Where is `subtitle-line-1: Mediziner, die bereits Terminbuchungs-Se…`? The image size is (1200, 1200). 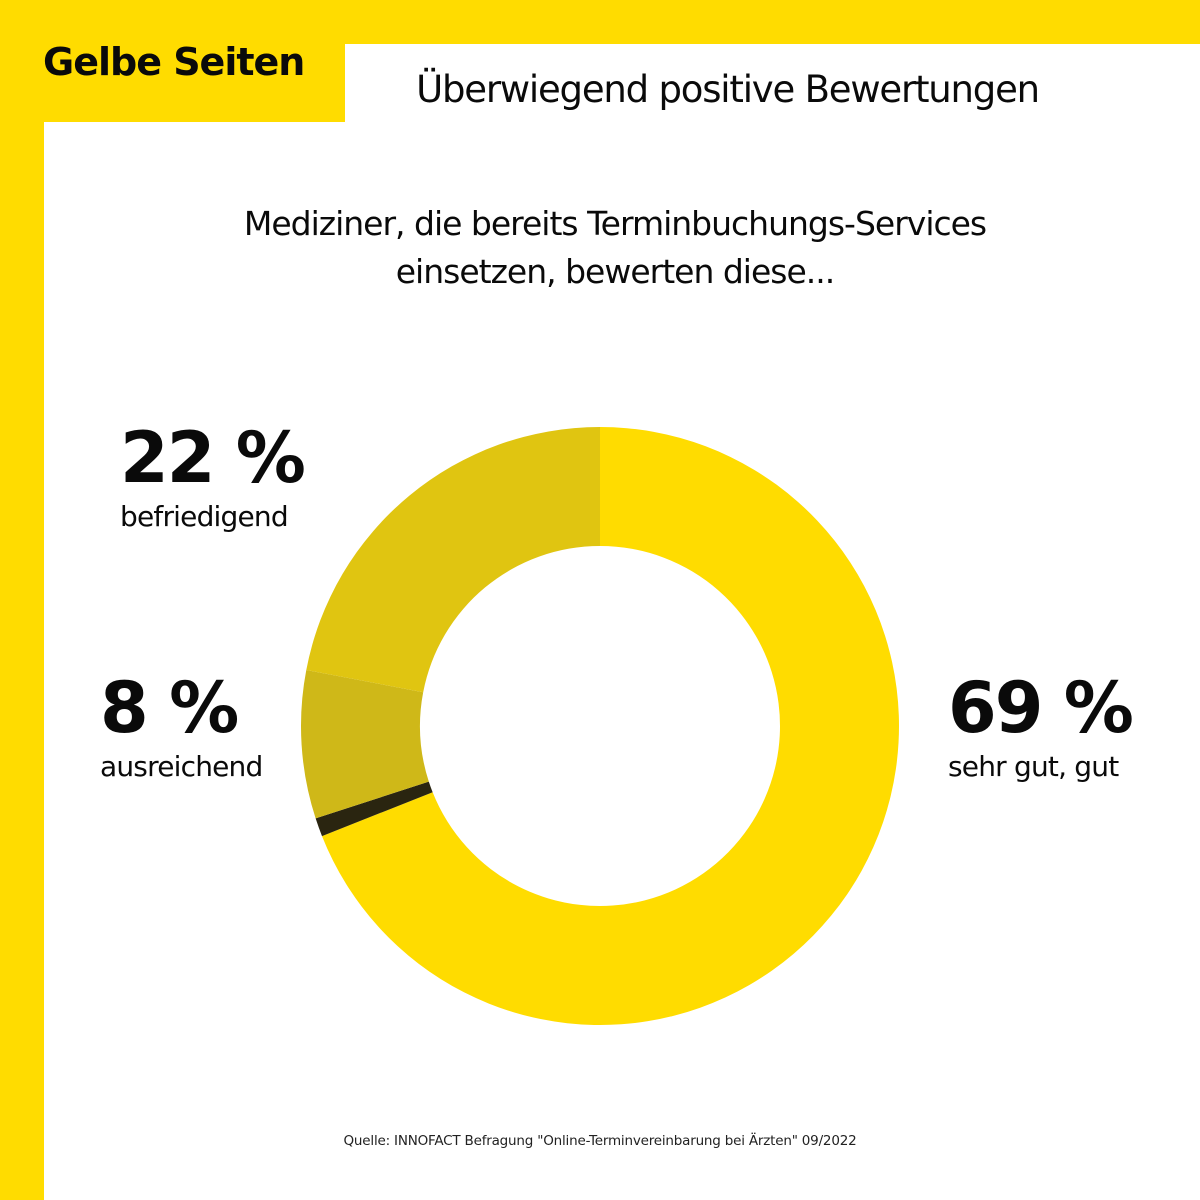
subtitle-line-1: Mediziner, die bereits Terminbuchungs-Se… is located at coordinates (615, 223).